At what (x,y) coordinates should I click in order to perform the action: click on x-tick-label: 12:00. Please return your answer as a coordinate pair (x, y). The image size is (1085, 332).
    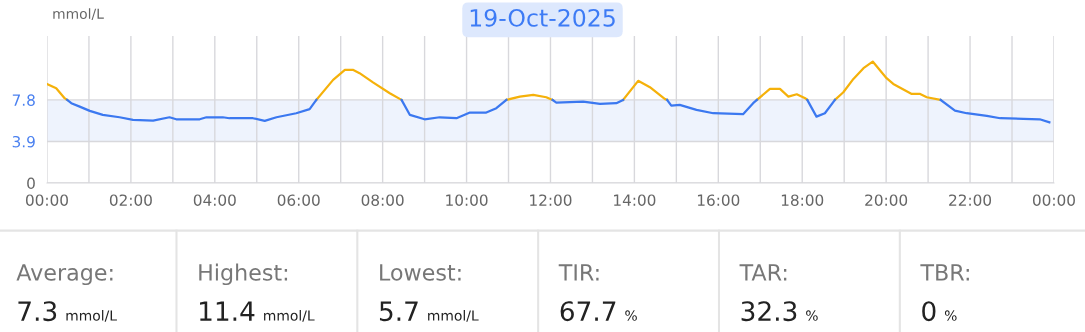
    Looking at the image, I should click on (551, 200).